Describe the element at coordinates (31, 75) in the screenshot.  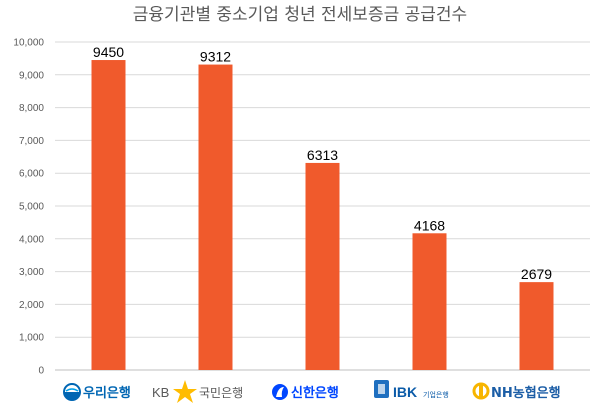
I see `y-tick-label: 9,000` at that location.